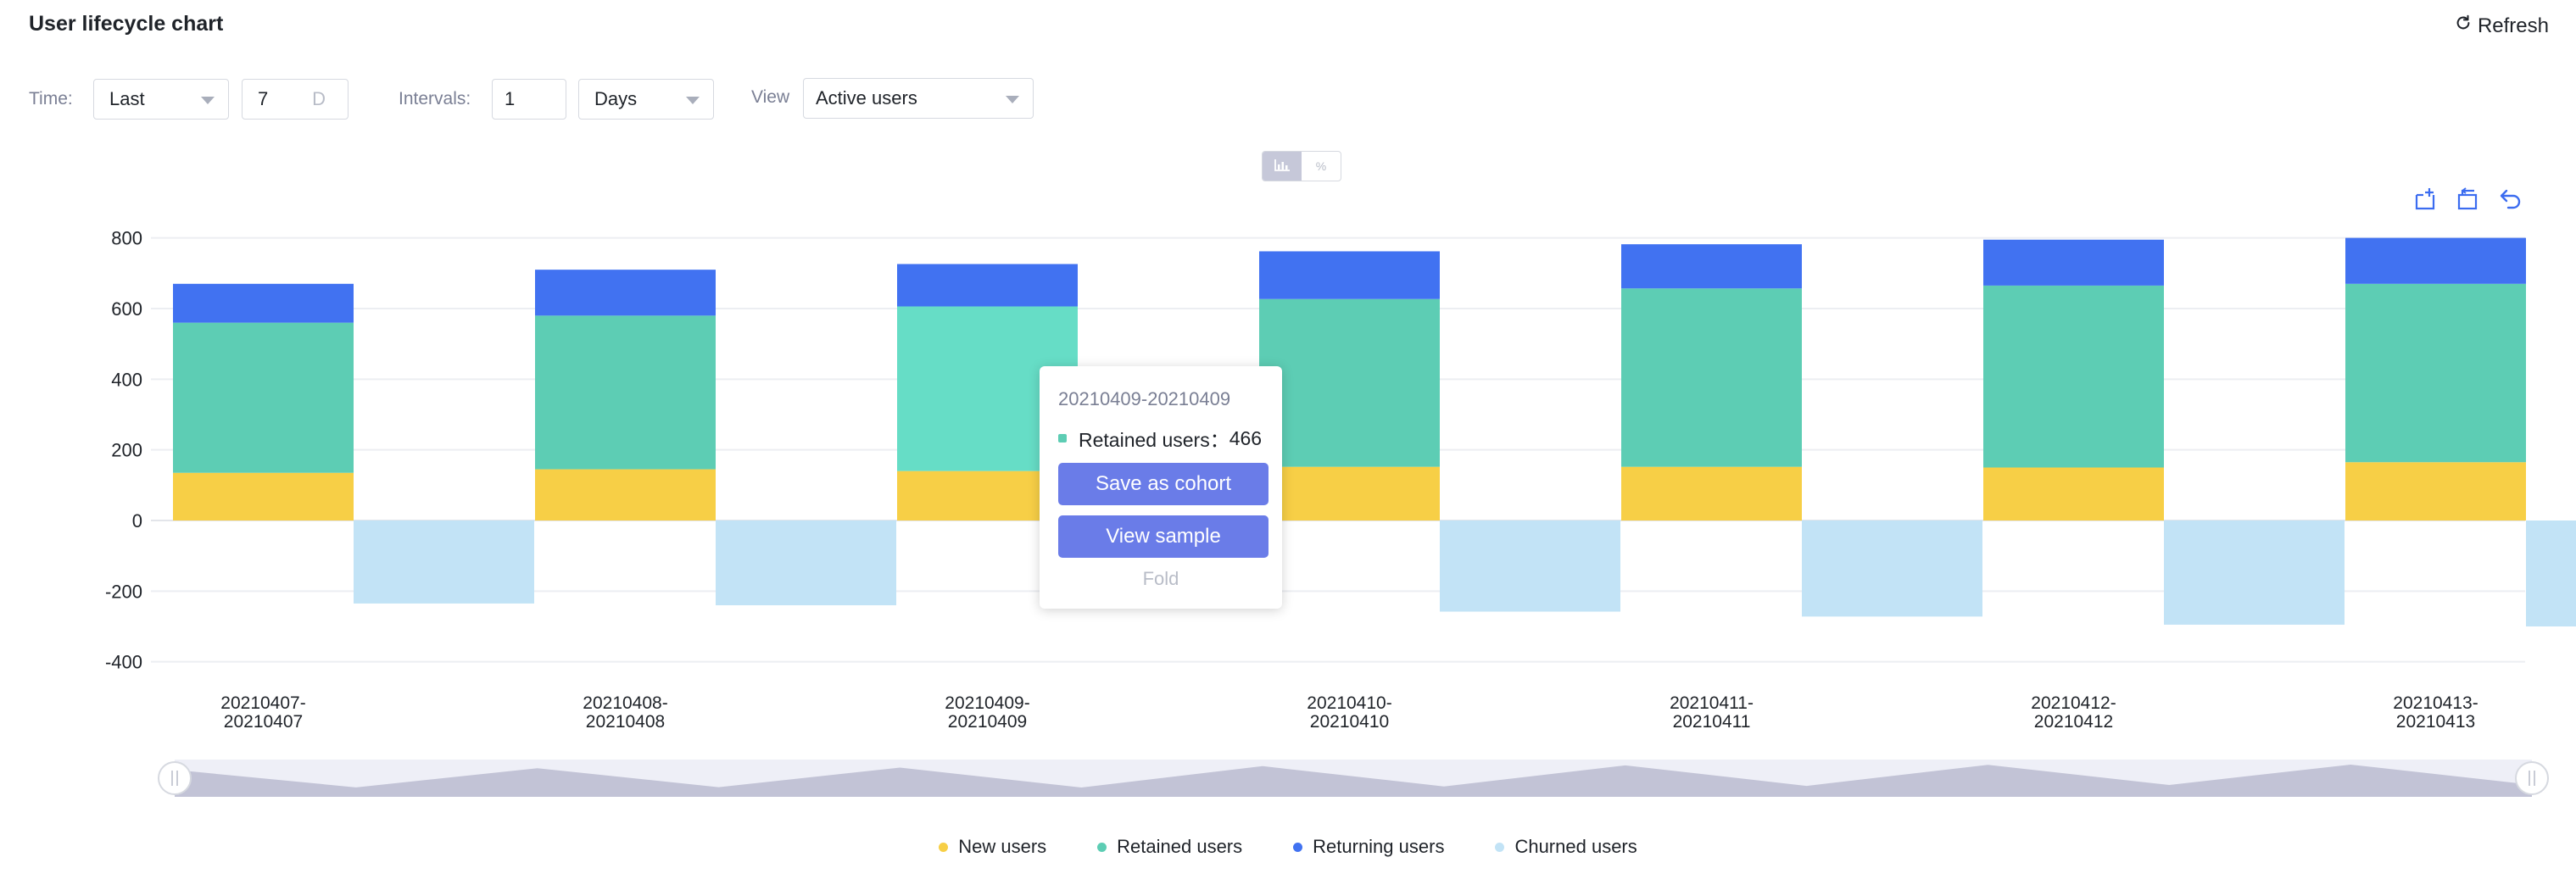 Image resolution: width=2576 pixels, height=885 pixels. I want to click on legend-label: Returning users, so click(1379, 847).